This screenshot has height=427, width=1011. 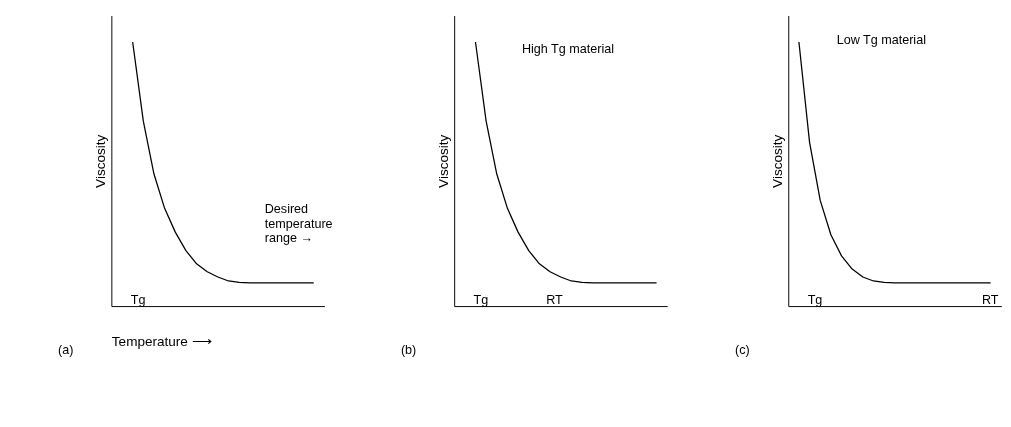 What do you see at coordinates (881, 39) in the screenshot?
I see `annotation: Low Tg material` at bounding box center [881, 39].